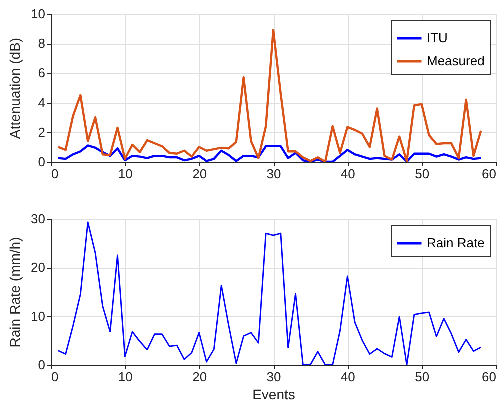 Image resolution: width=501 pixels, height=403 pixels. I want to click on y-tick-label: 6, so click(42, 73).